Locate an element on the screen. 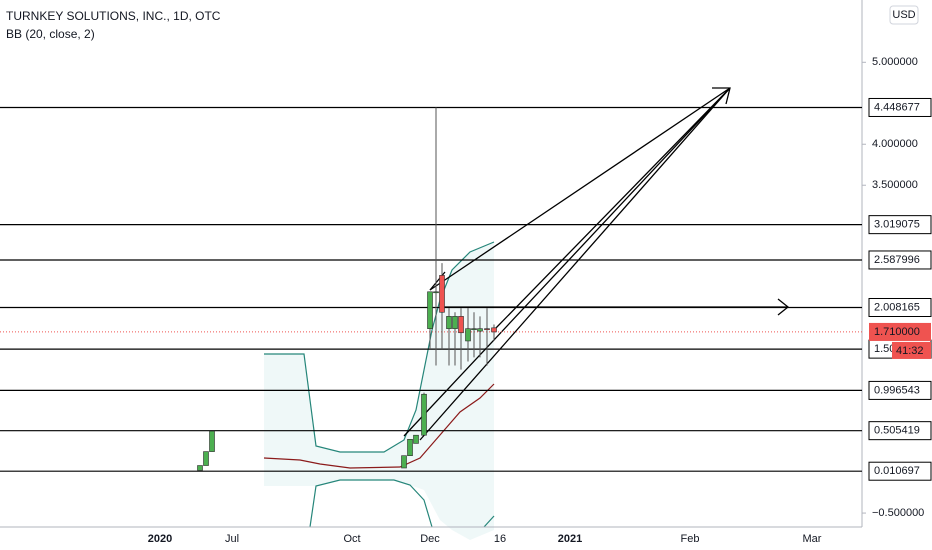 This screenshot has width=932, height=550. level-label: 0.505419 is located at coordinates (897, 431).